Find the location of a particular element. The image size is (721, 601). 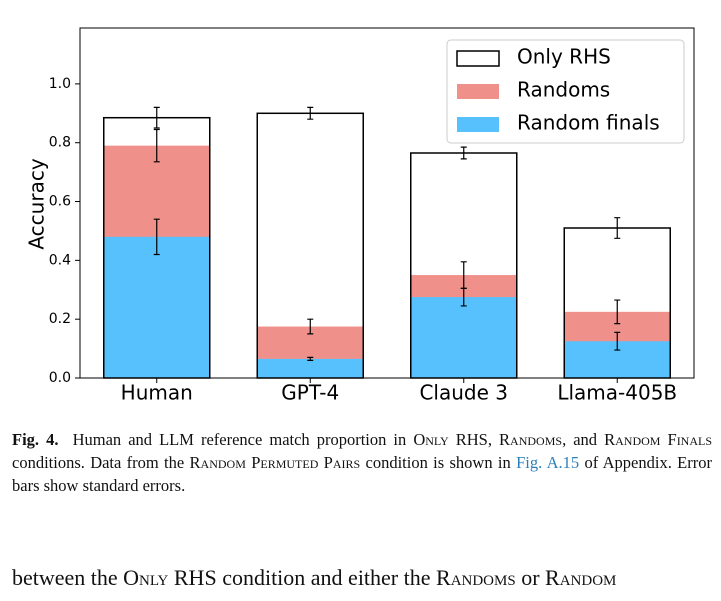

figure-link: Fig. A.15 is located at coordinates (548, 462).